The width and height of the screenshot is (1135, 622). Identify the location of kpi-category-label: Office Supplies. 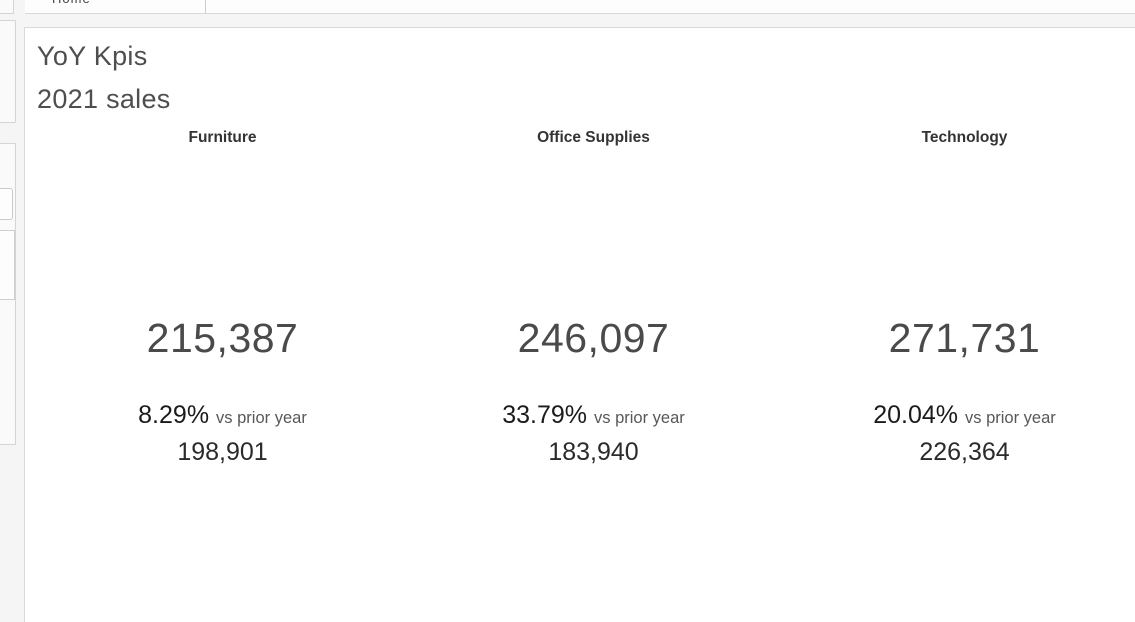
(593, 137).